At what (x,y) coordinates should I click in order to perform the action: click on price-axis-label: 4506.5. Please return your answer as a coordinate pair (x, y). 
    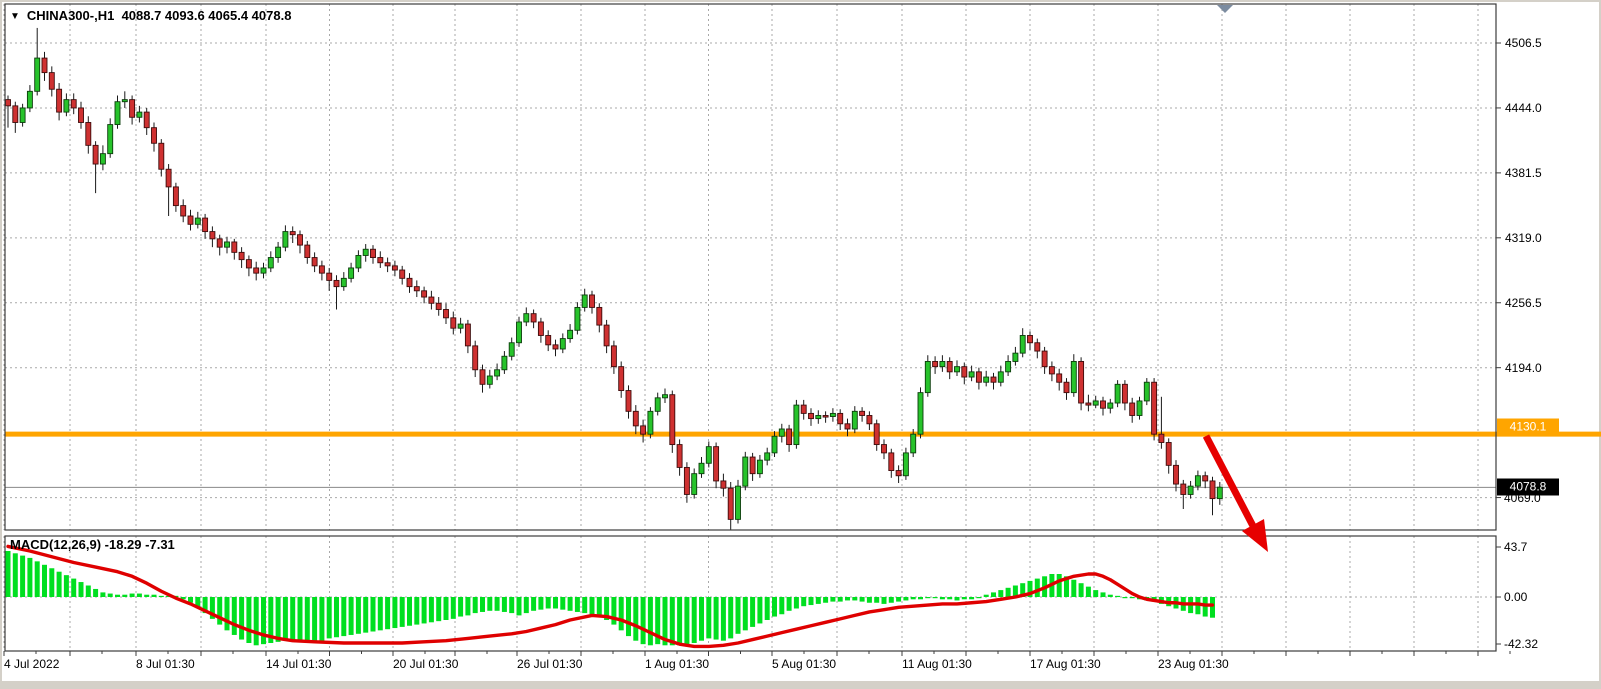
    Looking at the image, I should click on (1523, 43).